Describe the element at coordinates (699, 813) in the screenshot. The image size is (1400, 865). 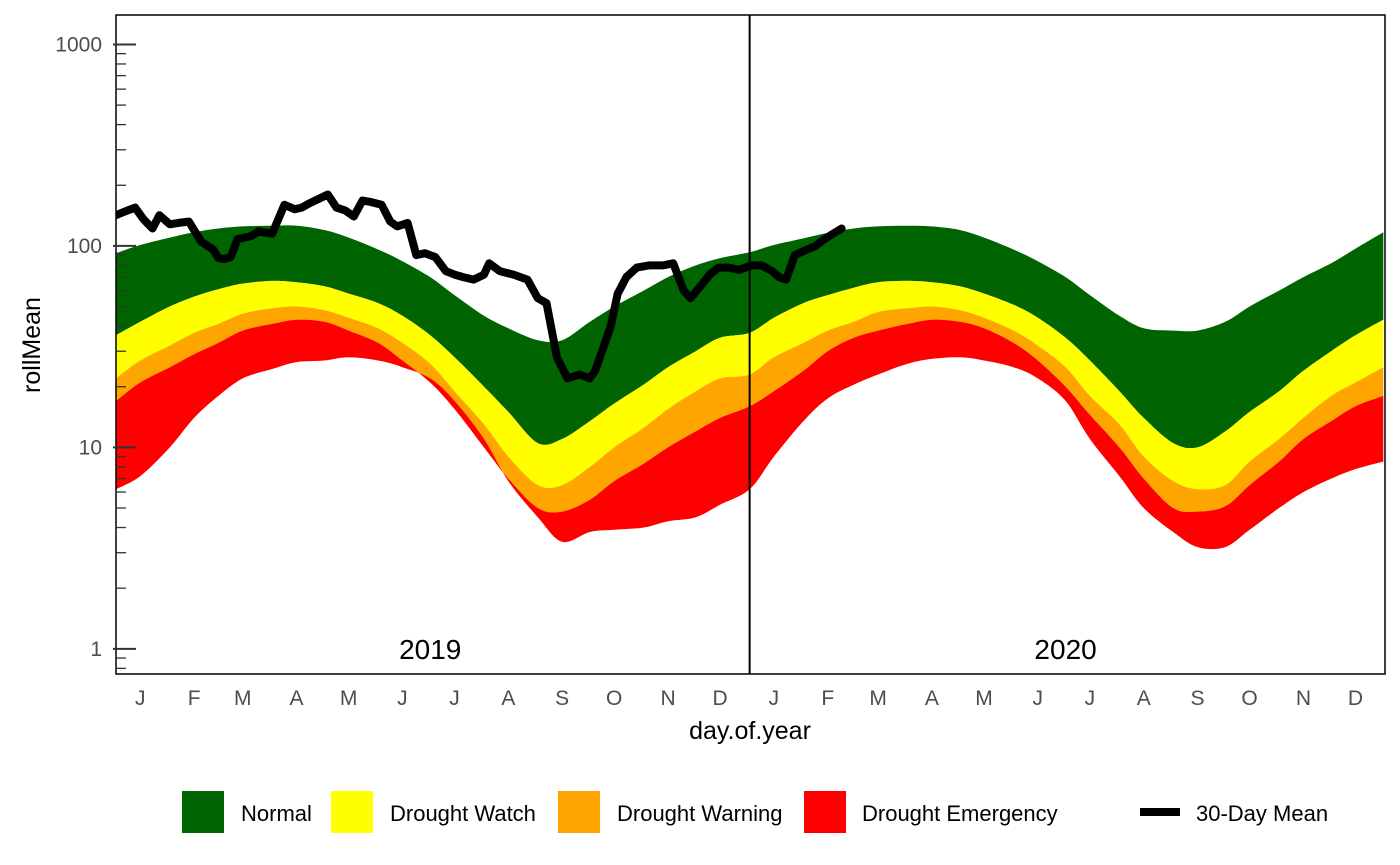
I see `legend-label-drought-warning: Drought Warning` at that location.